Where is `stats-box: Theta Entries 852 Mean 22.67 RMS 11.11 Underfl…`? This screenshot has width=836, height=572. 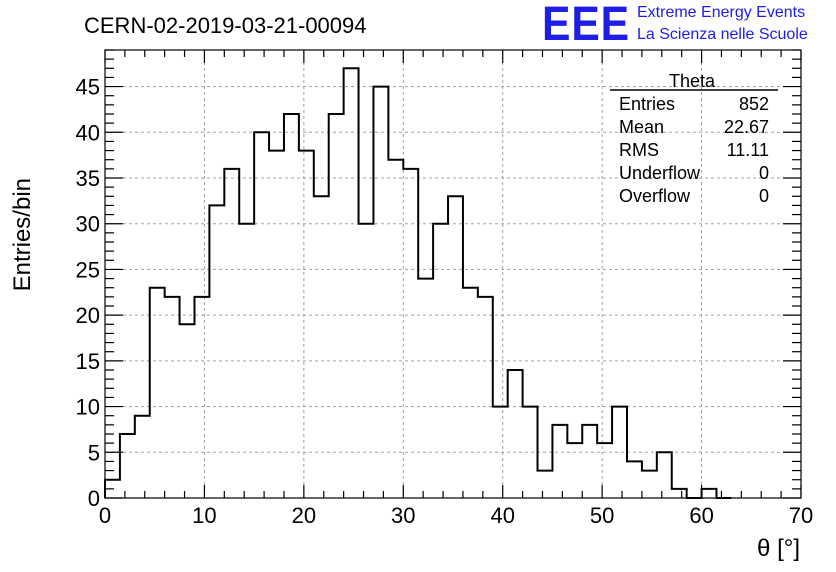 stats-box: Theta Entries 852 Mean 22.67 RMS 11.11 Underfl… is located at coordinates (694, 138).